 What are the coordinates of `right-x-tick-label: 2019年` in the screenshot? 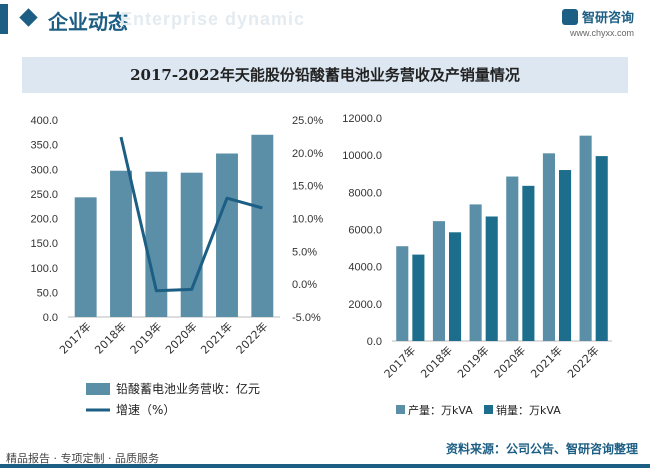 It's located at (472, 361).